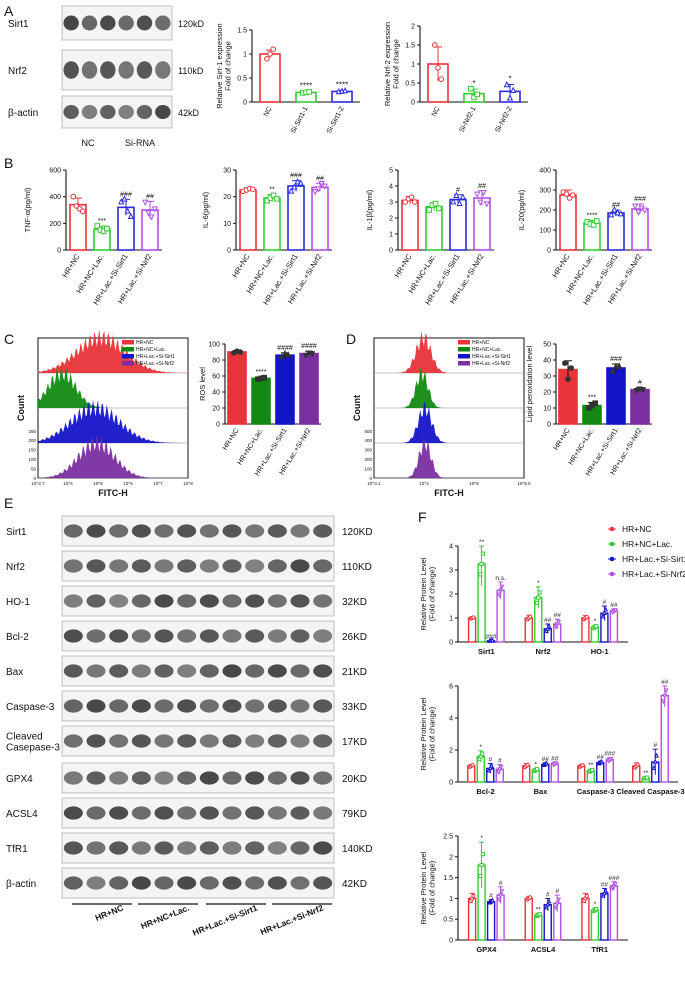 This screenshot has height=987, width=685. What do you see at coordinates (650, 791) in the screenshot?
I see `x-tick-label-cleaved-caspase-3: Cleaved Caspase-3` at bounding box center [650, 791].